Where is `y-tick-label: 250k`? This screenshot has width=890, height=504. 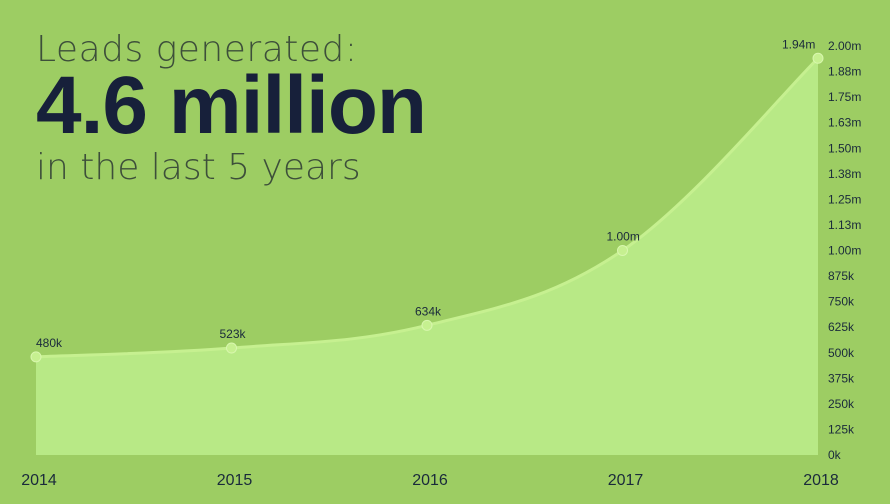 y-tick-label: 250k is located at coordinates (841, 404).